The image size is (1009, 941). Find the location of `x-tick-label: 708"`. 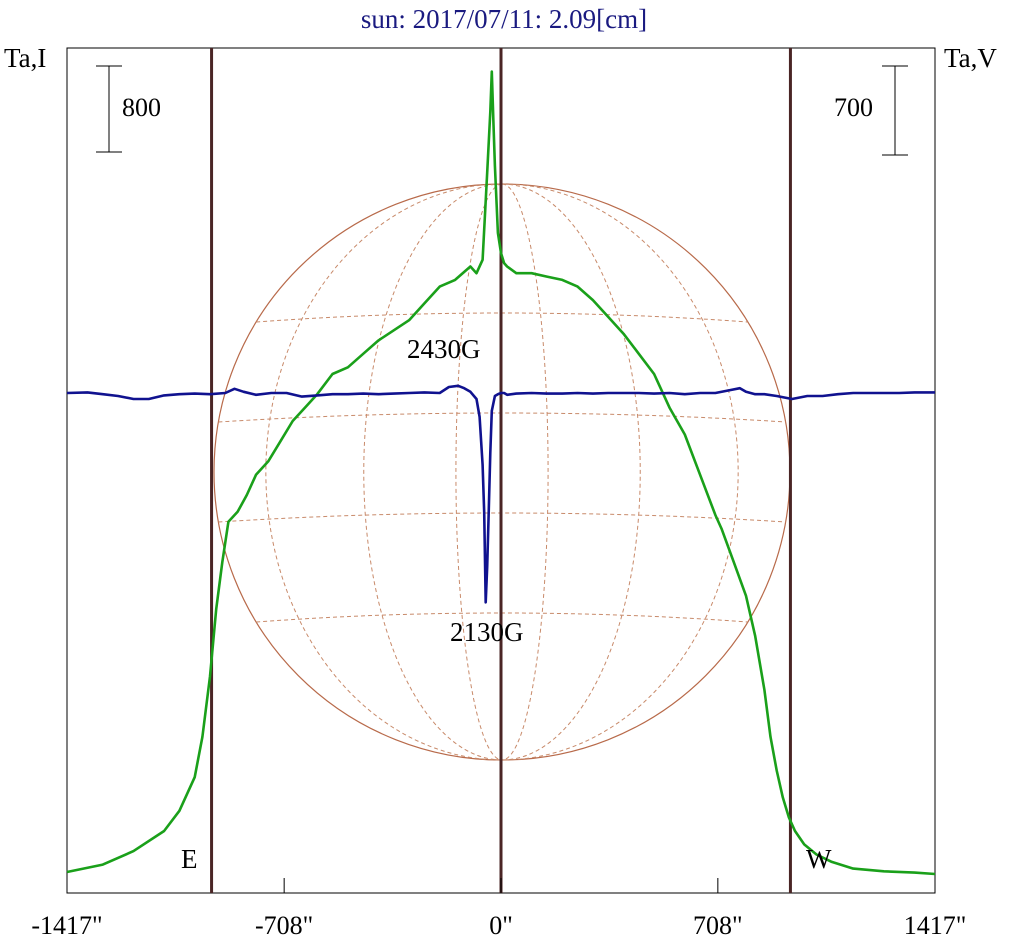

x-tick-label: 708" is located at coordinates (718, 925).